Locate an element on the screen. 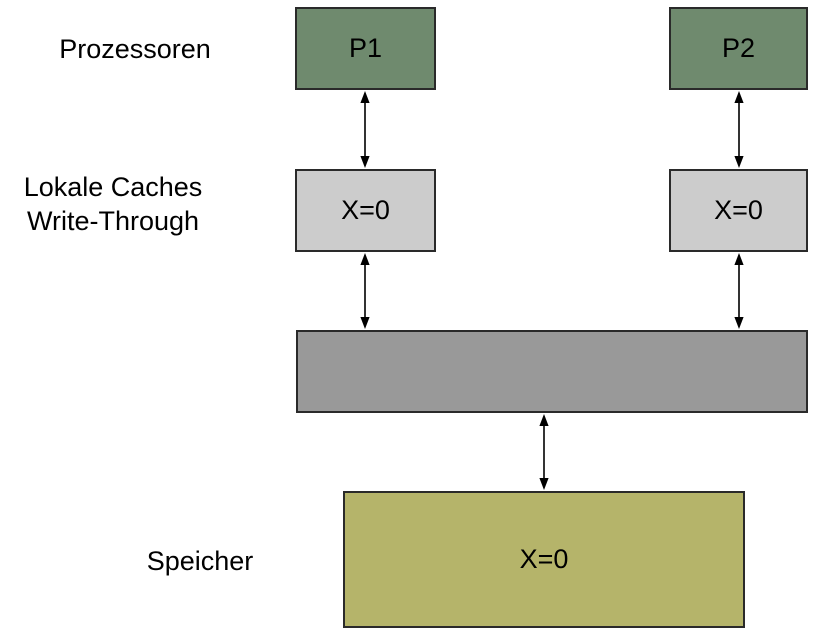 This screenshot has height=643, width=819. cache2-box: X=0 is located at coordinates (738, 210).